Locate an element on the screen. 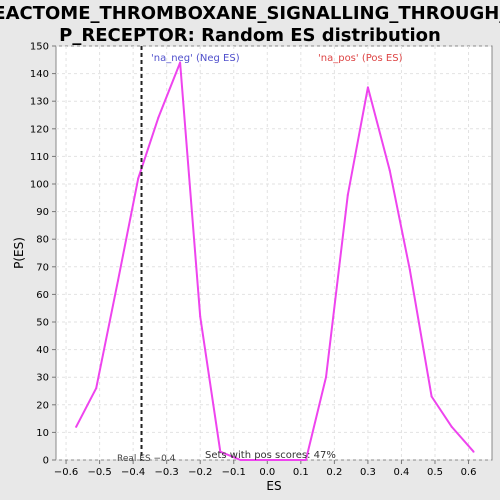 Image resolution: width=500 pixels, height=500 pixels. x-tick-label: 0.6 is located at coordinates (469, 472).